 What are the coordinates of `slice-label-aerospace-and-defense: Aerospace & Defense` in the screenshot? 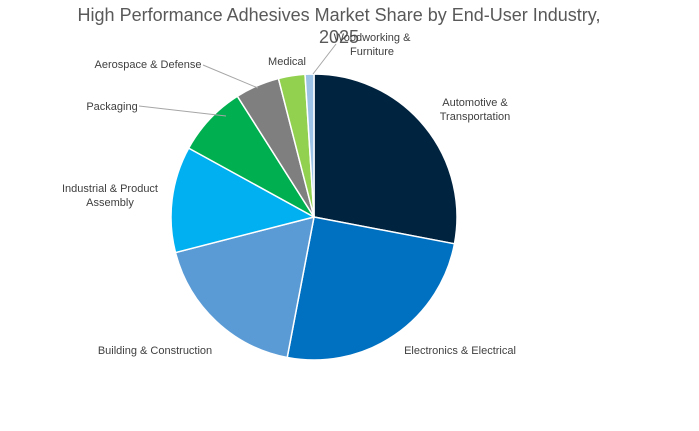 It's located at (147, 65).